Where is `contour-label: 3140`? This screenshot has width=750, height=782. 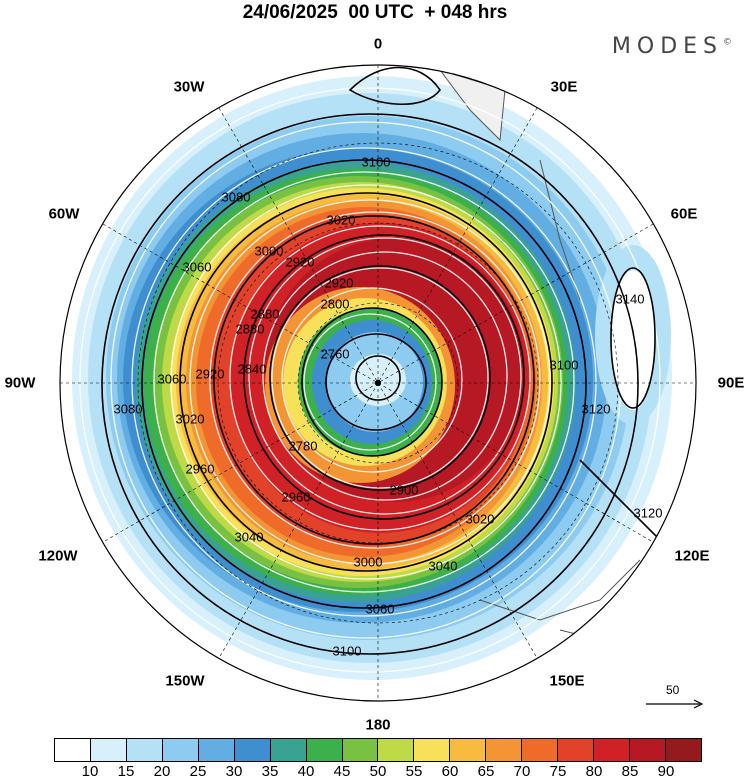
contour-label: 3140 is located at coordinates (630, 298).